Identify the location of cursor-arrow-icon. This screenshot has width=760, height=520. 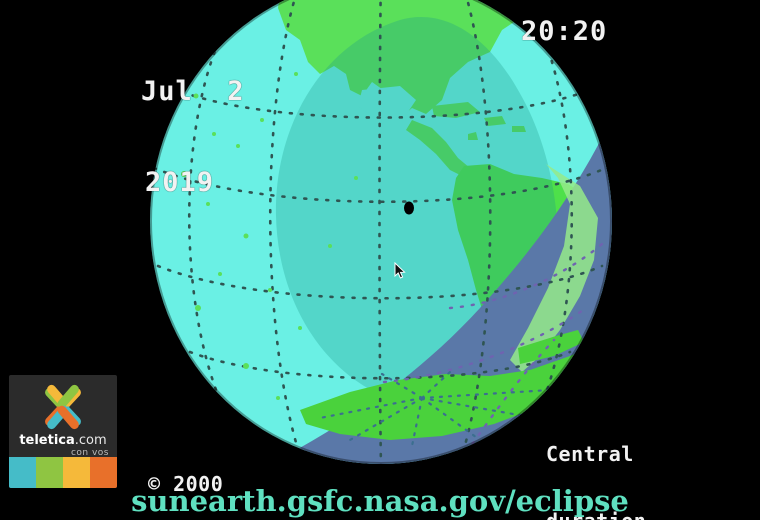
(400, 270).